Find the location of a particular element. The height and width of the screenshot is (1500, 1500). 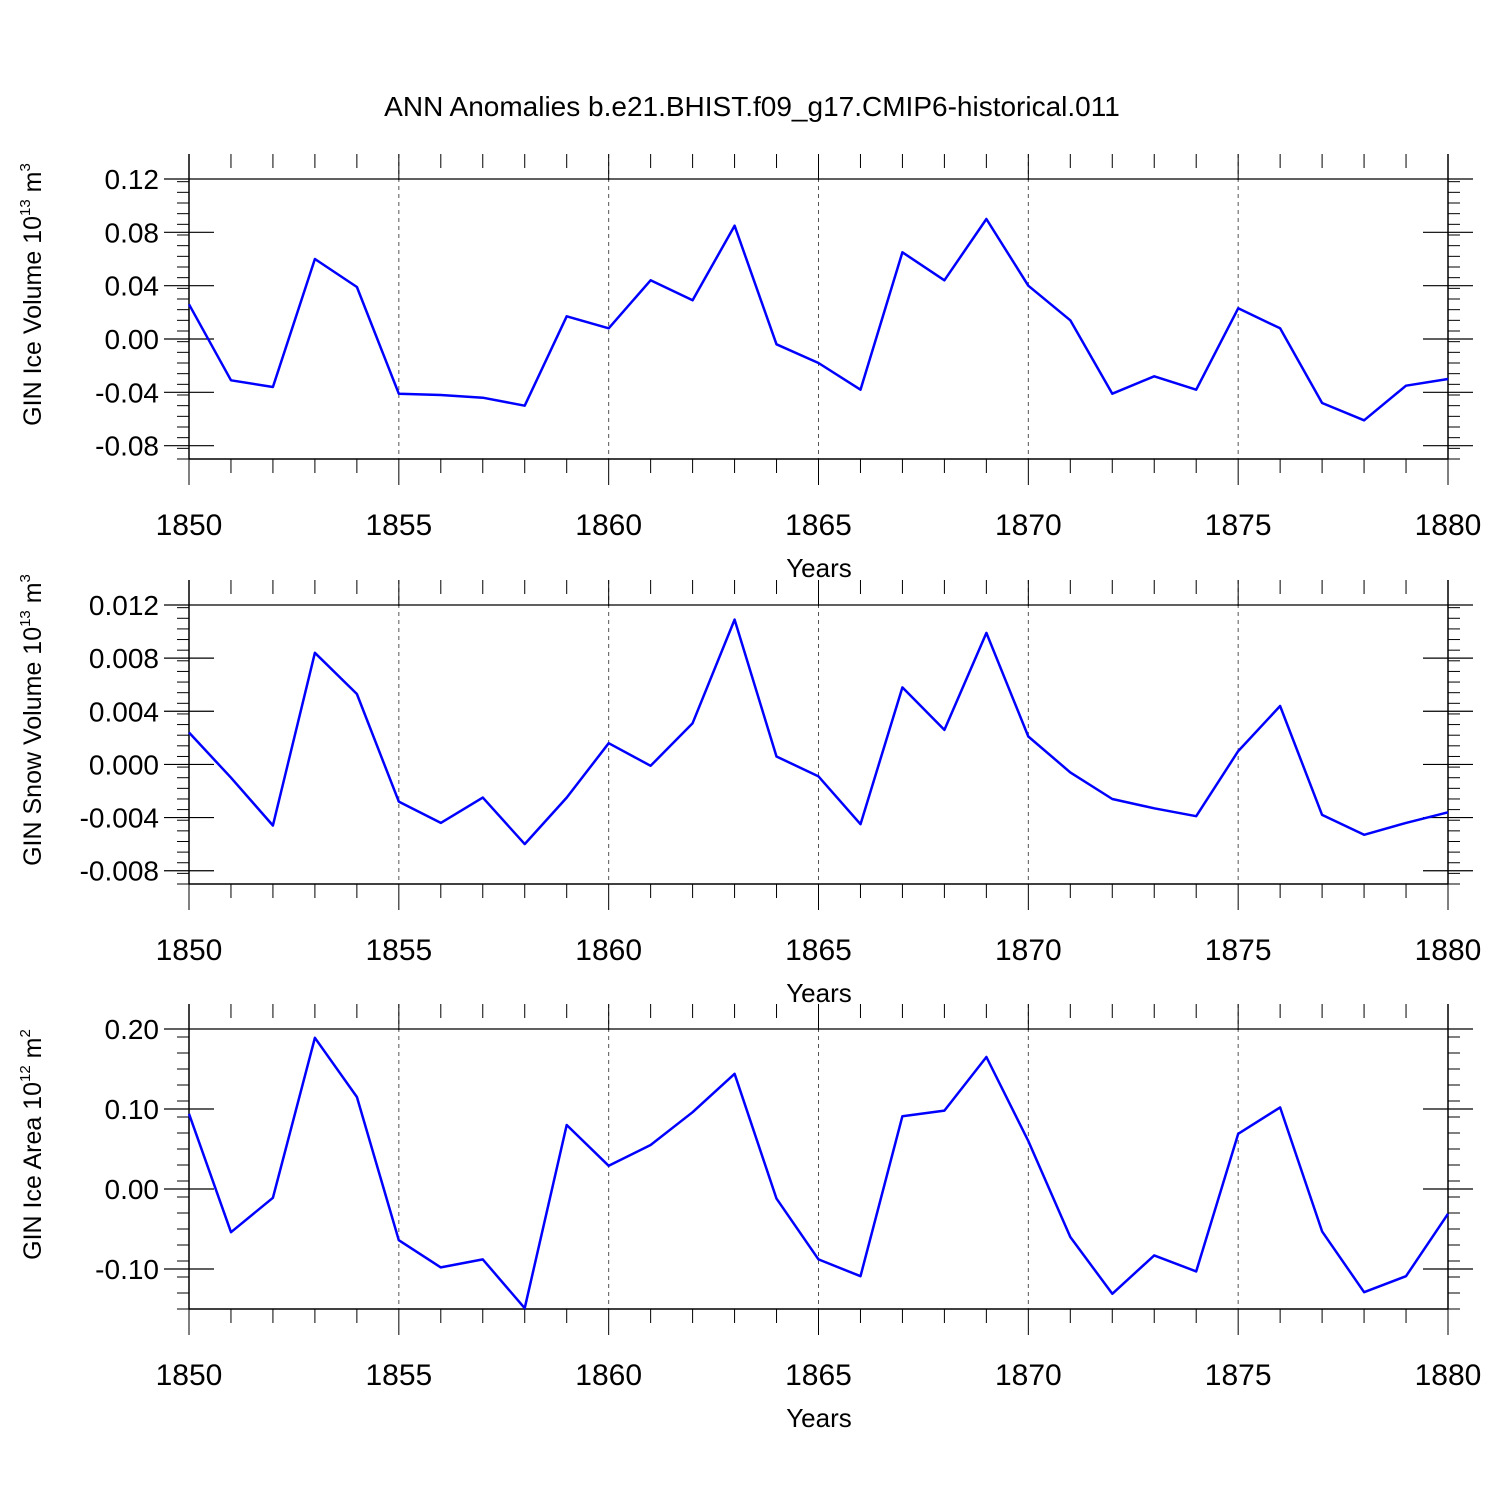

y-axis-label: GIN Snow Volume 1013 m3 is located at coordinates (32, 720).